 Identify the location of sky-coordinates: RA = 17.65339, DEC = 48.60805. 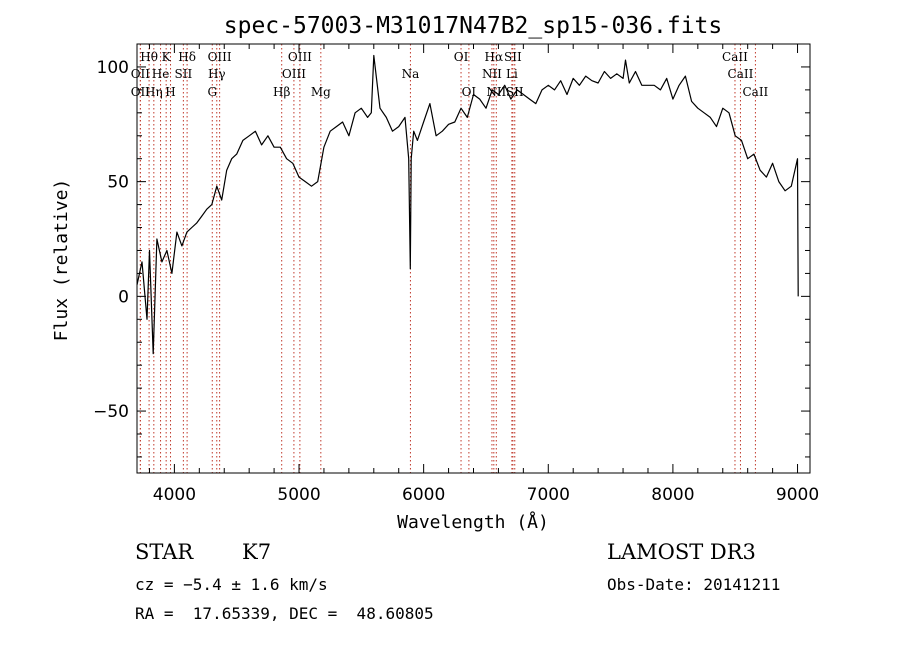
(284, 613).